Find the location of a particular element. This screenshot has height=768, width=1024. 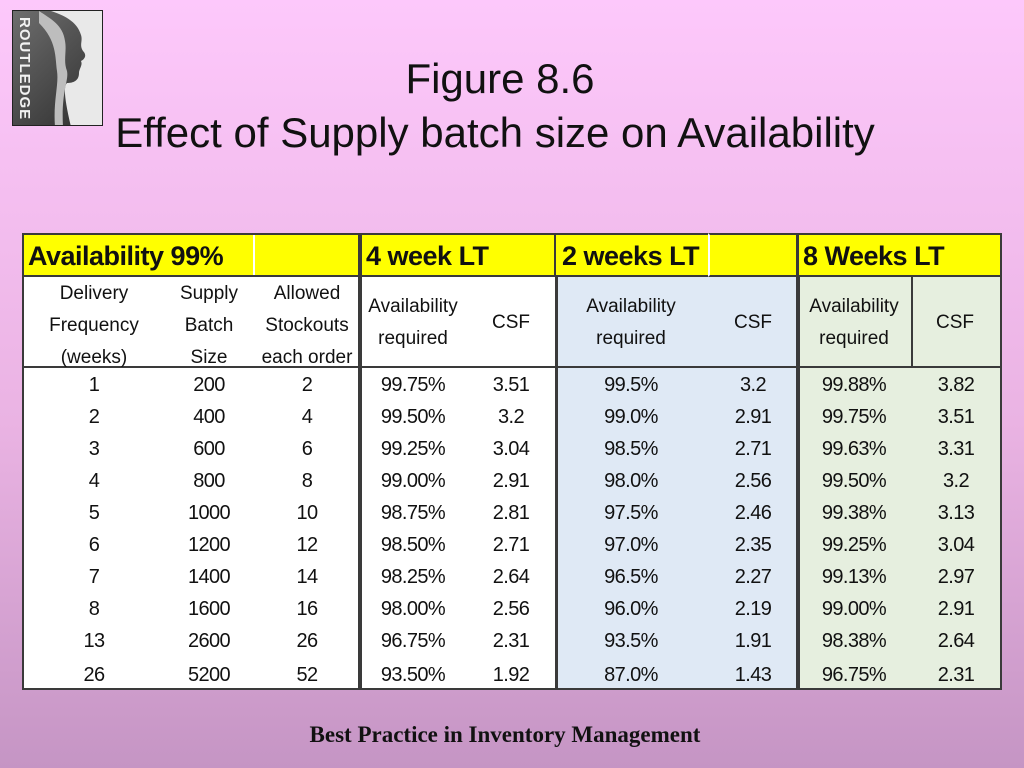

divider-8-weeks is located at coordinates (912, 322).